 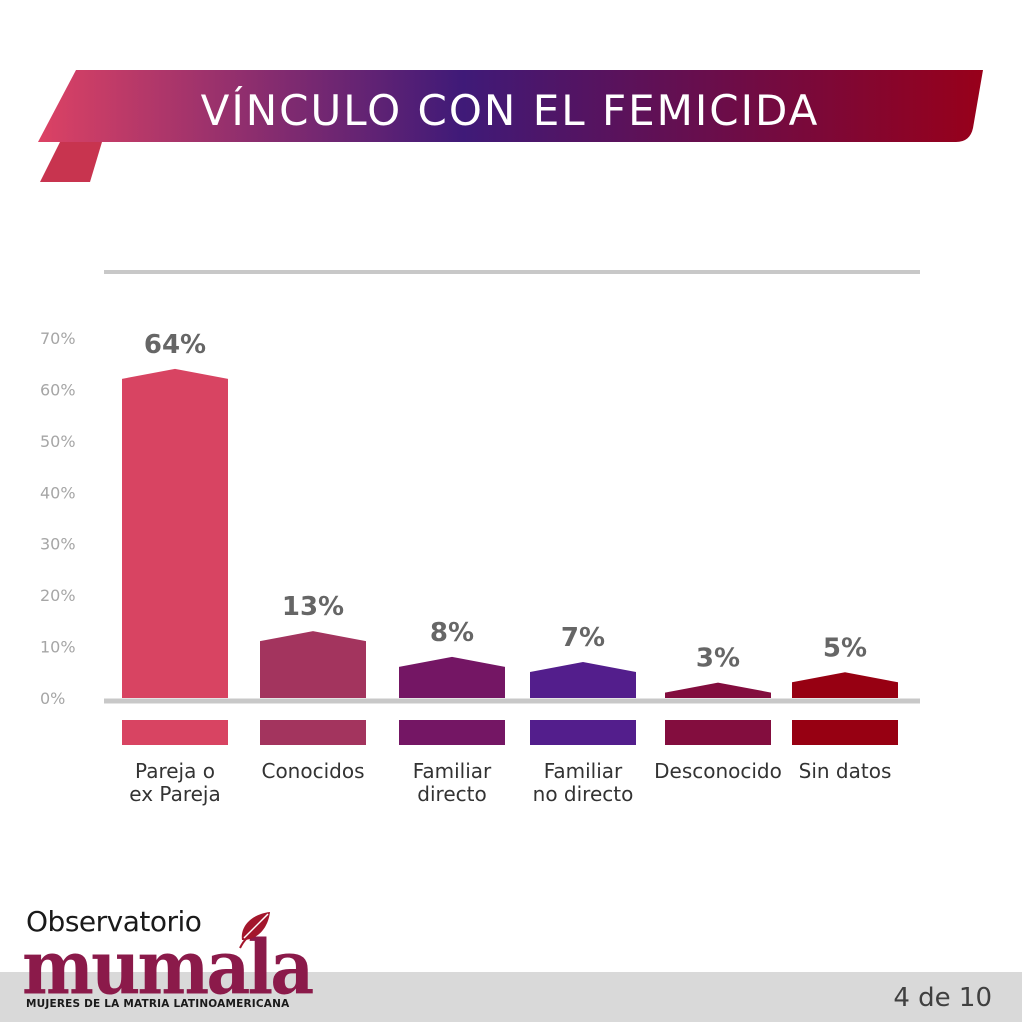 What do you see at coordinates (452, 633) in the screenshot?
I see `data-label: 8%` at bounding box center [452, 633].